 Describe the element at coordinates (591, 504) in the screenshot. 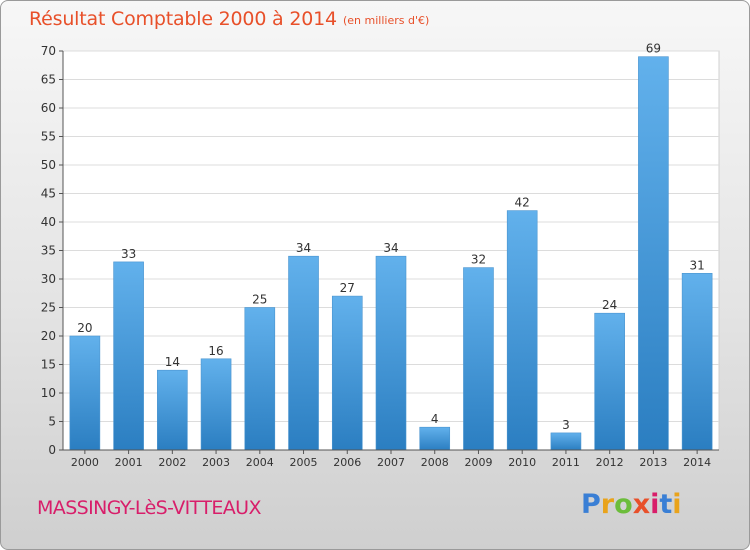

I see `logo-letter: P` at that location.